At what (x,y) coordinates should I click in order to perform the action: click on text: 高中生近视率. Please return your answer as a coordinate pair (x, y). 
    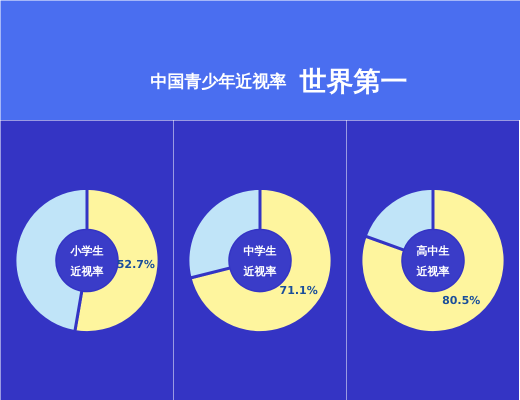
    Looking at the image, I should click on (433, 261).